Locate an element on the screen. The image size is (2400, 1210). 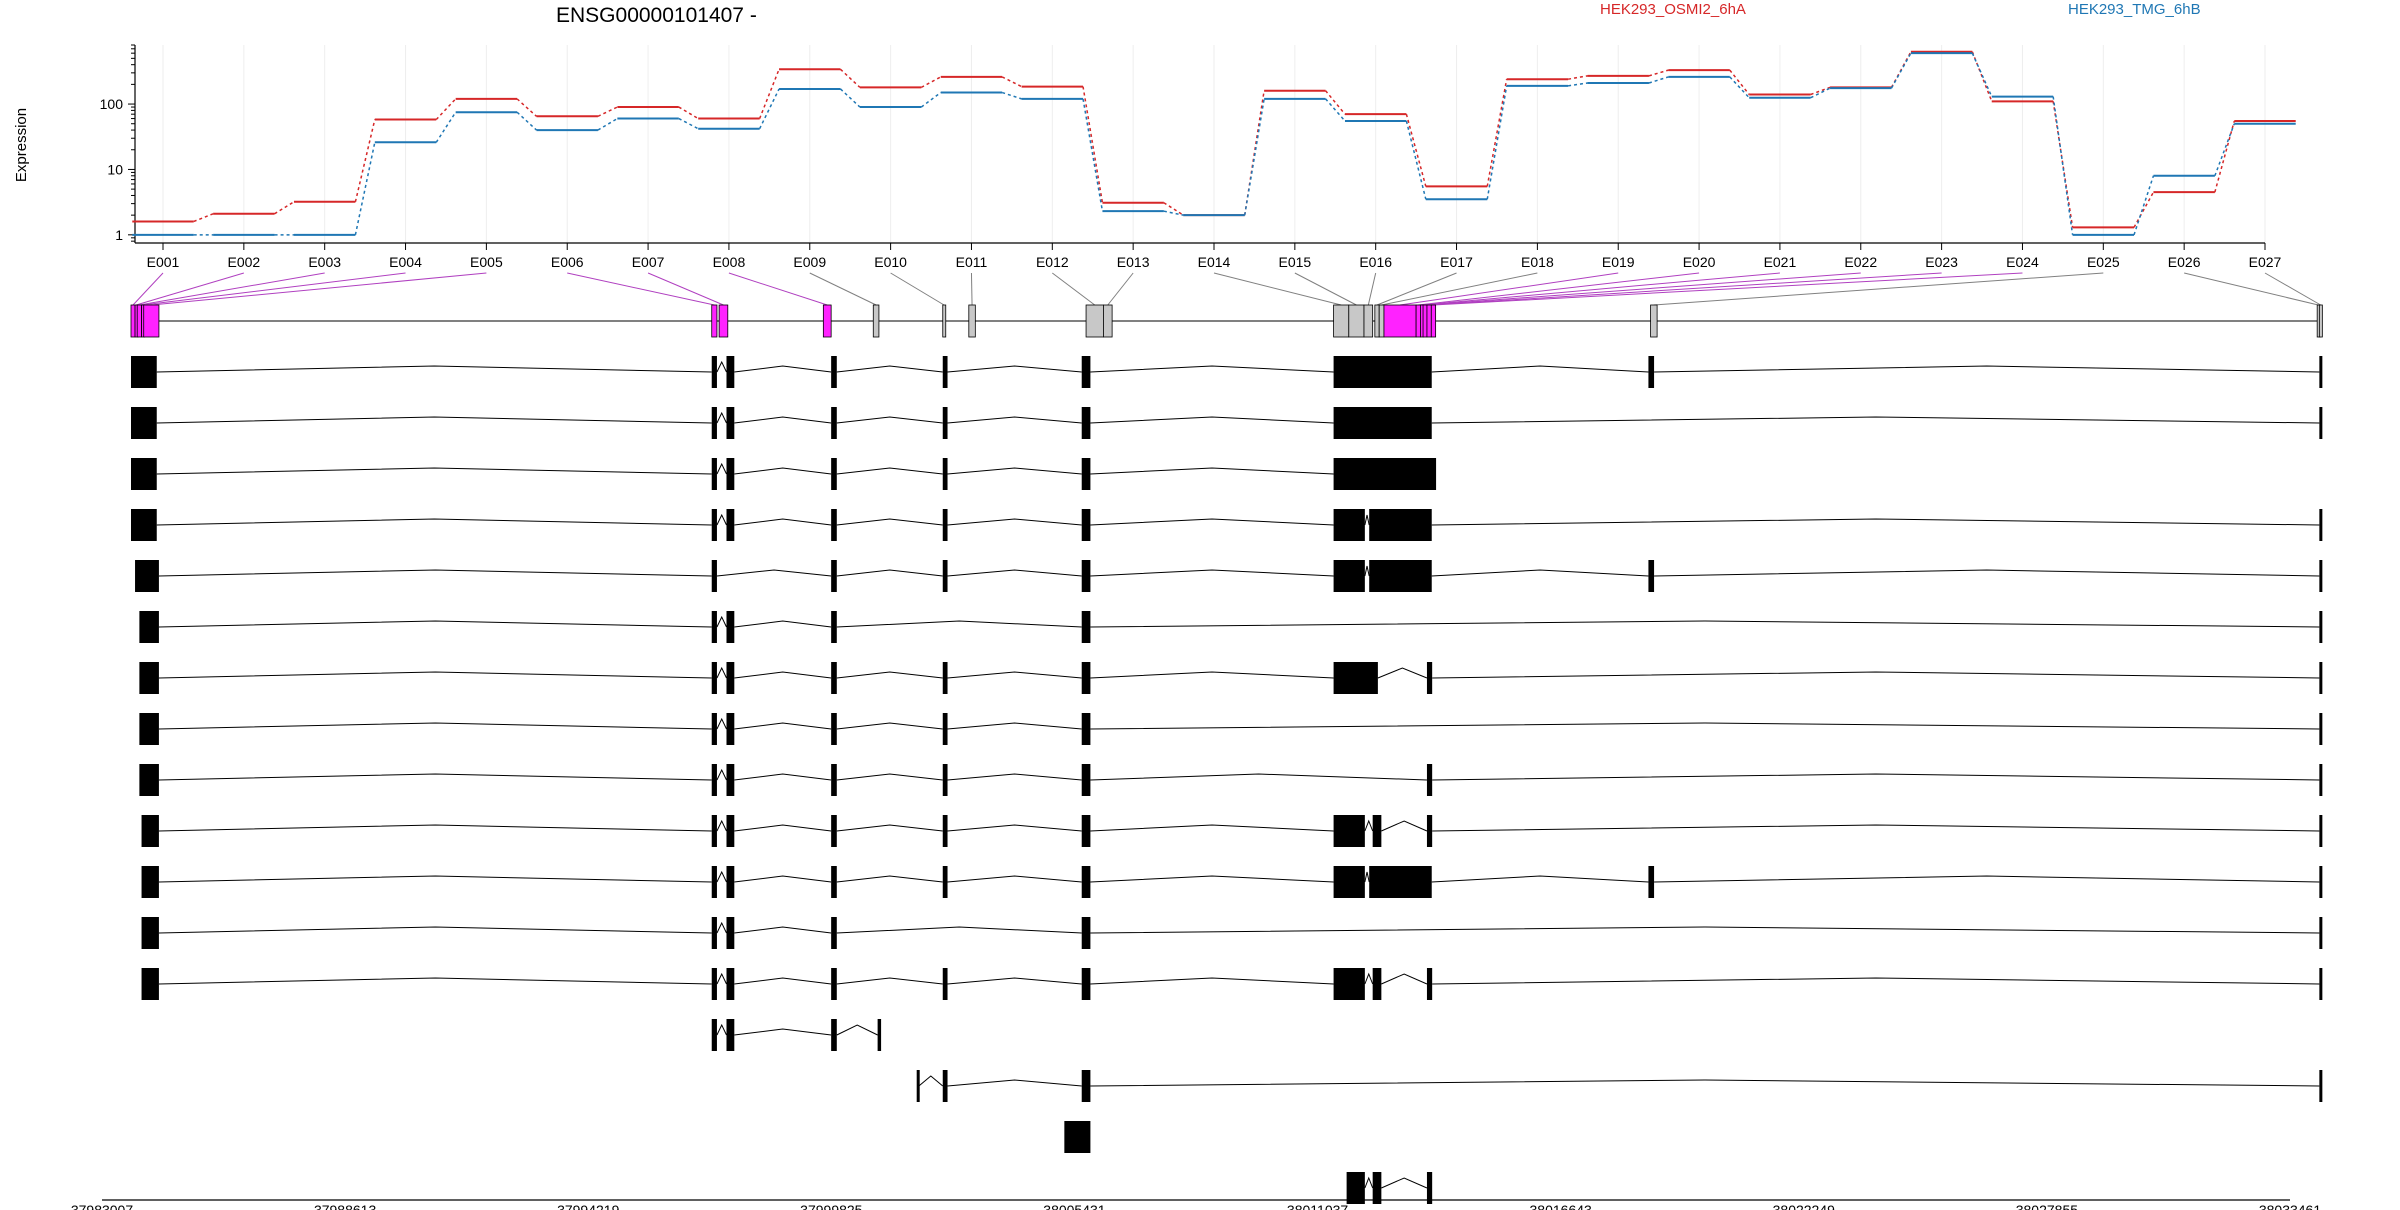
bin-label: E002 is located at coordinates (243, 262).